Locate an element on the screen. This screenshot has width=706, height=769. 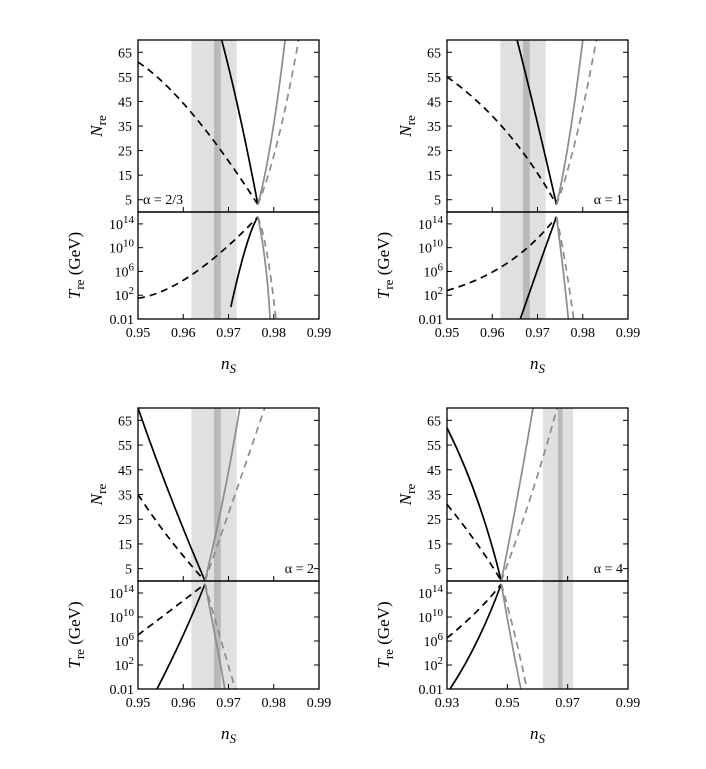
nre-plot-frame is located at coordinates (537, 494).